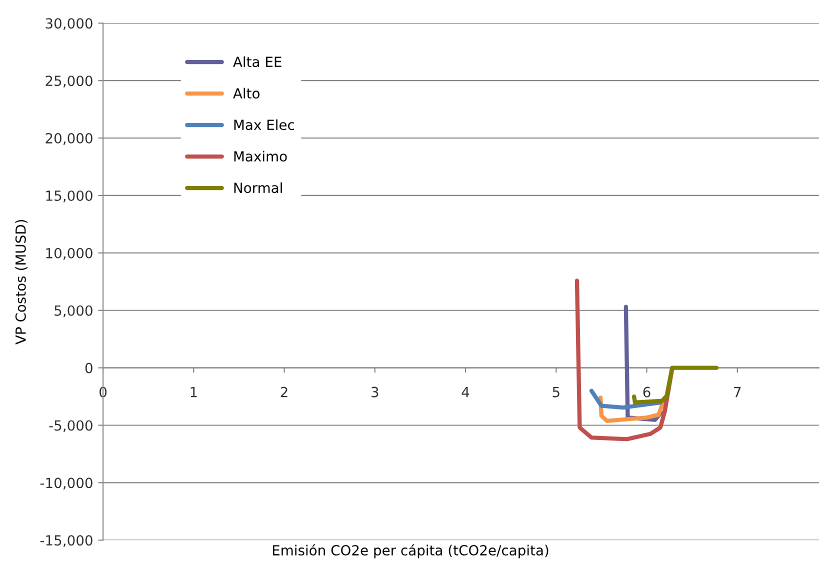 This screenshot has width=821, height=565. What do you see at coordinates (284, 392) in the screenshot?
I see `x-tick-label: 2` at bounding box center [284, 392].